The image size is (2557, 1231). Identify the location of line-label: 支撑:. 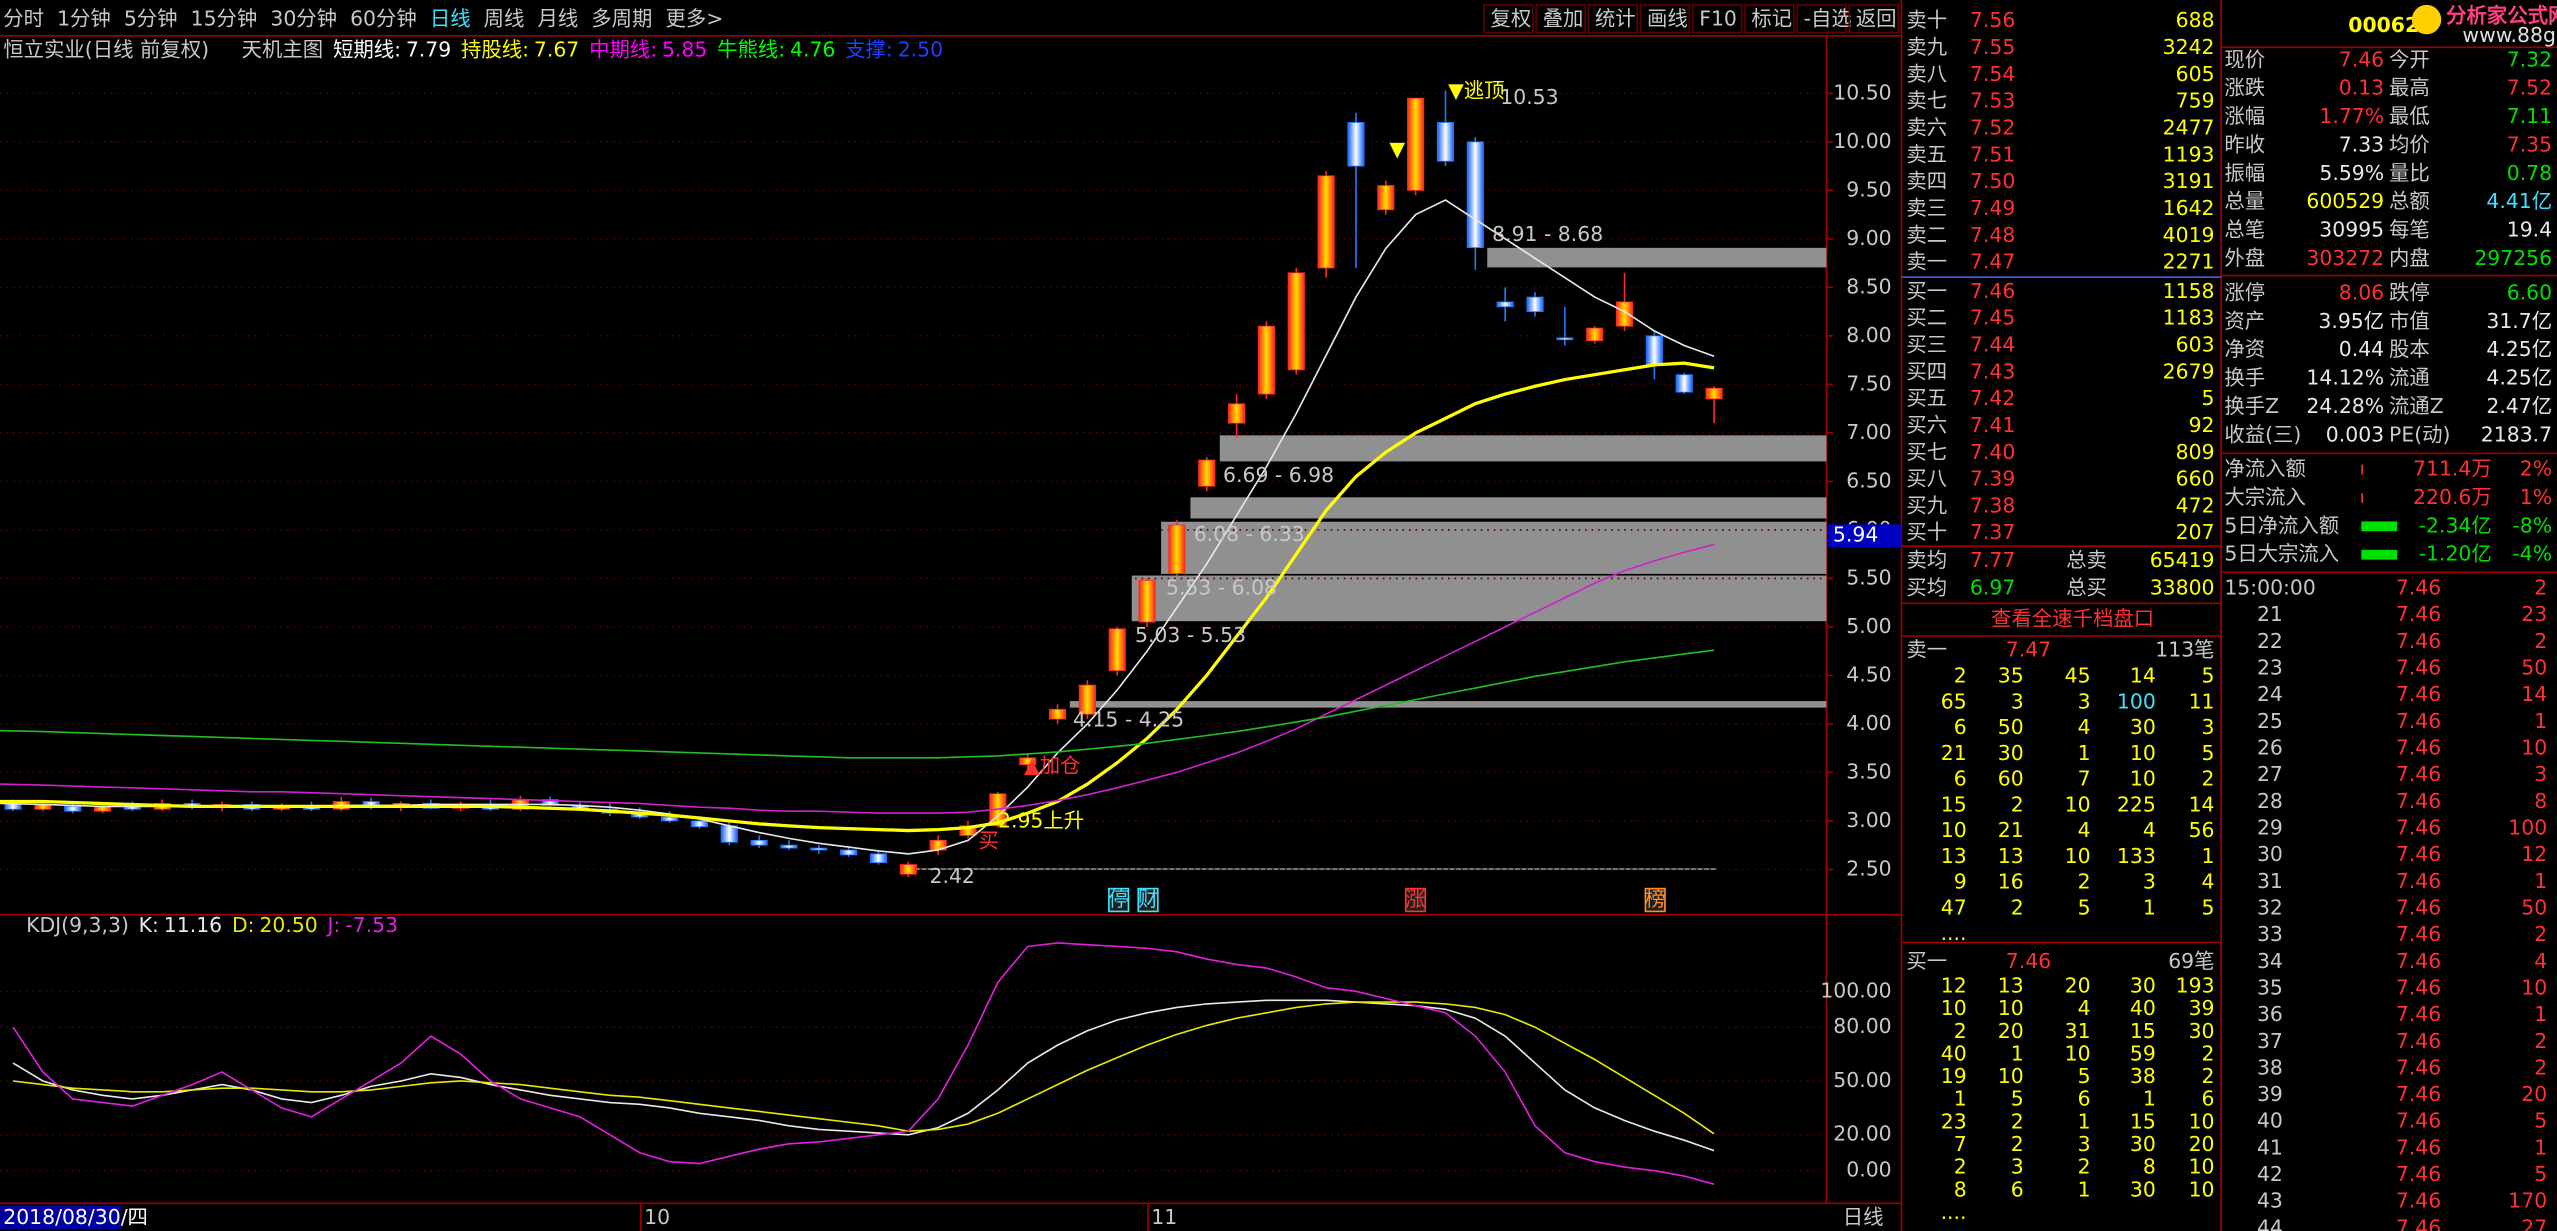
(869, 50).